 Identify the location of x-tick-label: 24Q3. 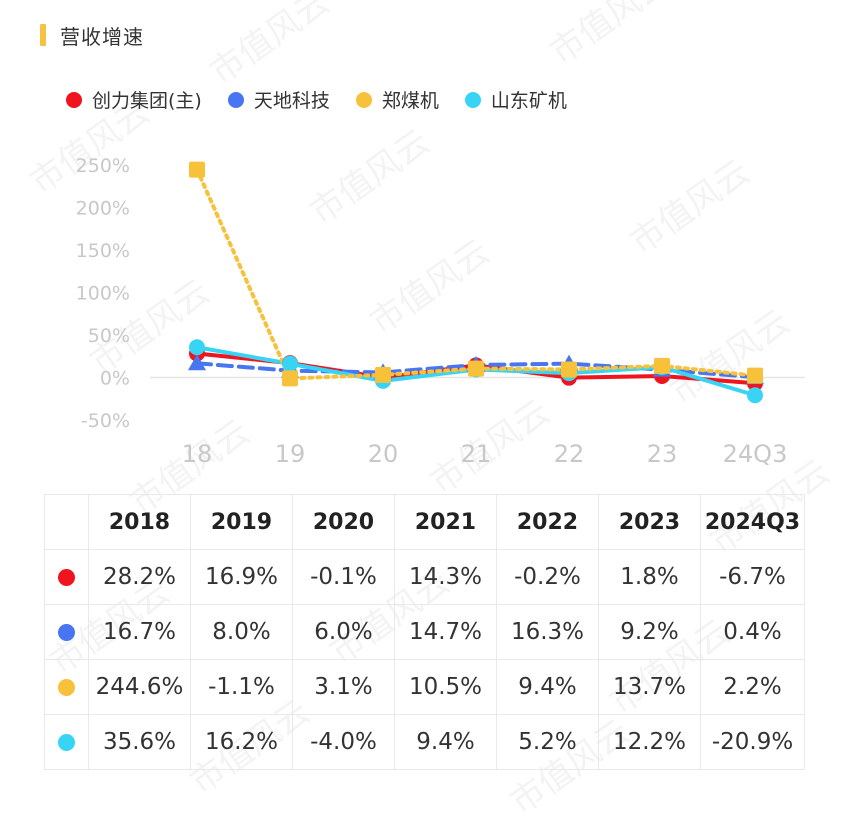
(755, 454).